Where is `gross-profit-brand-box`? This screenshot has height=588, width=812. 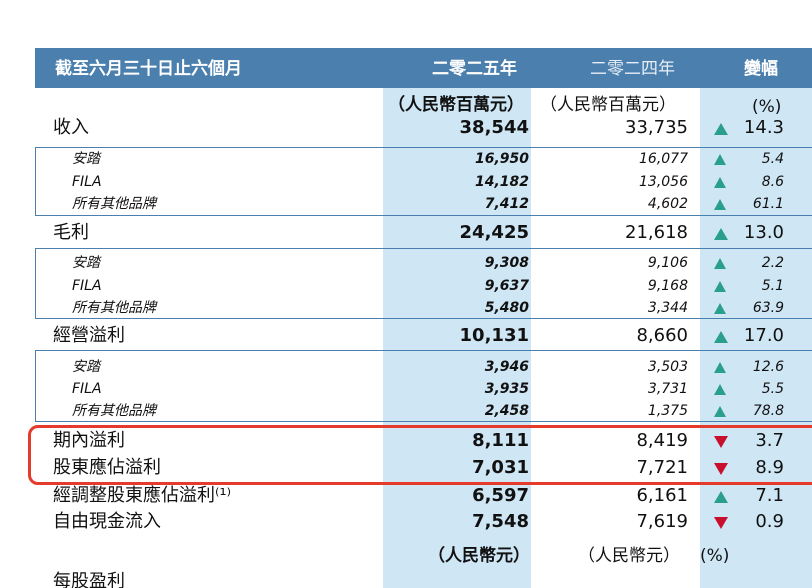 gross-profit-brand-box is located at coordinates (423, 283).